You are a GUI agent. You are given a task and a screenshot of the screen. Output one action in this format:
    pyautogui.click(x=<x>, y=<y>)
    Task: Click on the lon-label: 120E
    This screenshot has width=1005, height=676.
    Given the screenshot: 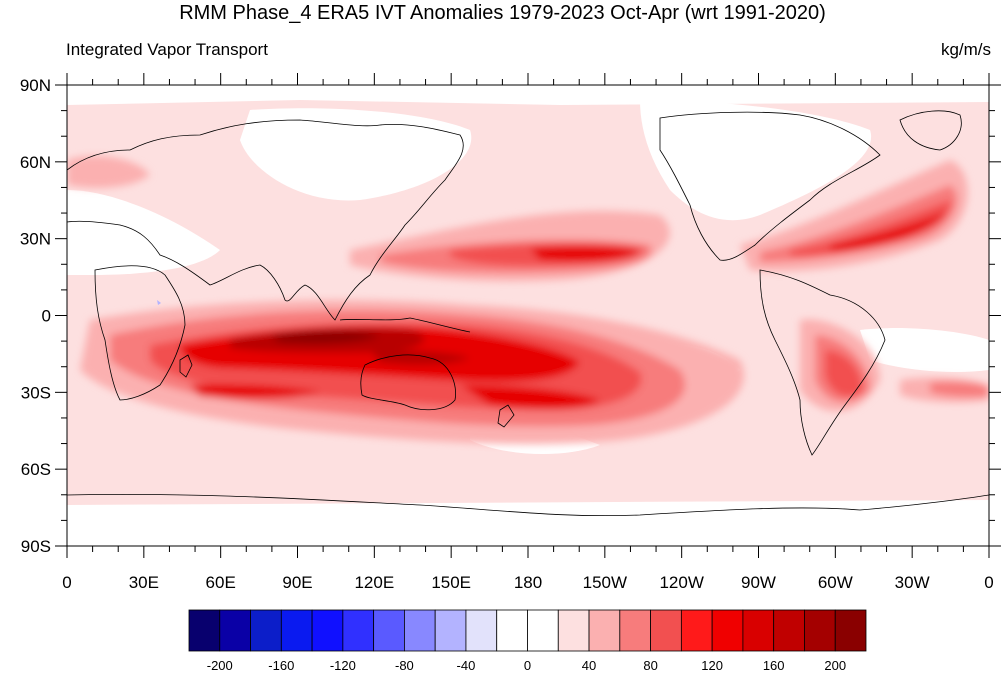 What is the action you would take?
    pyautogui.click(x=374, y=582)
    